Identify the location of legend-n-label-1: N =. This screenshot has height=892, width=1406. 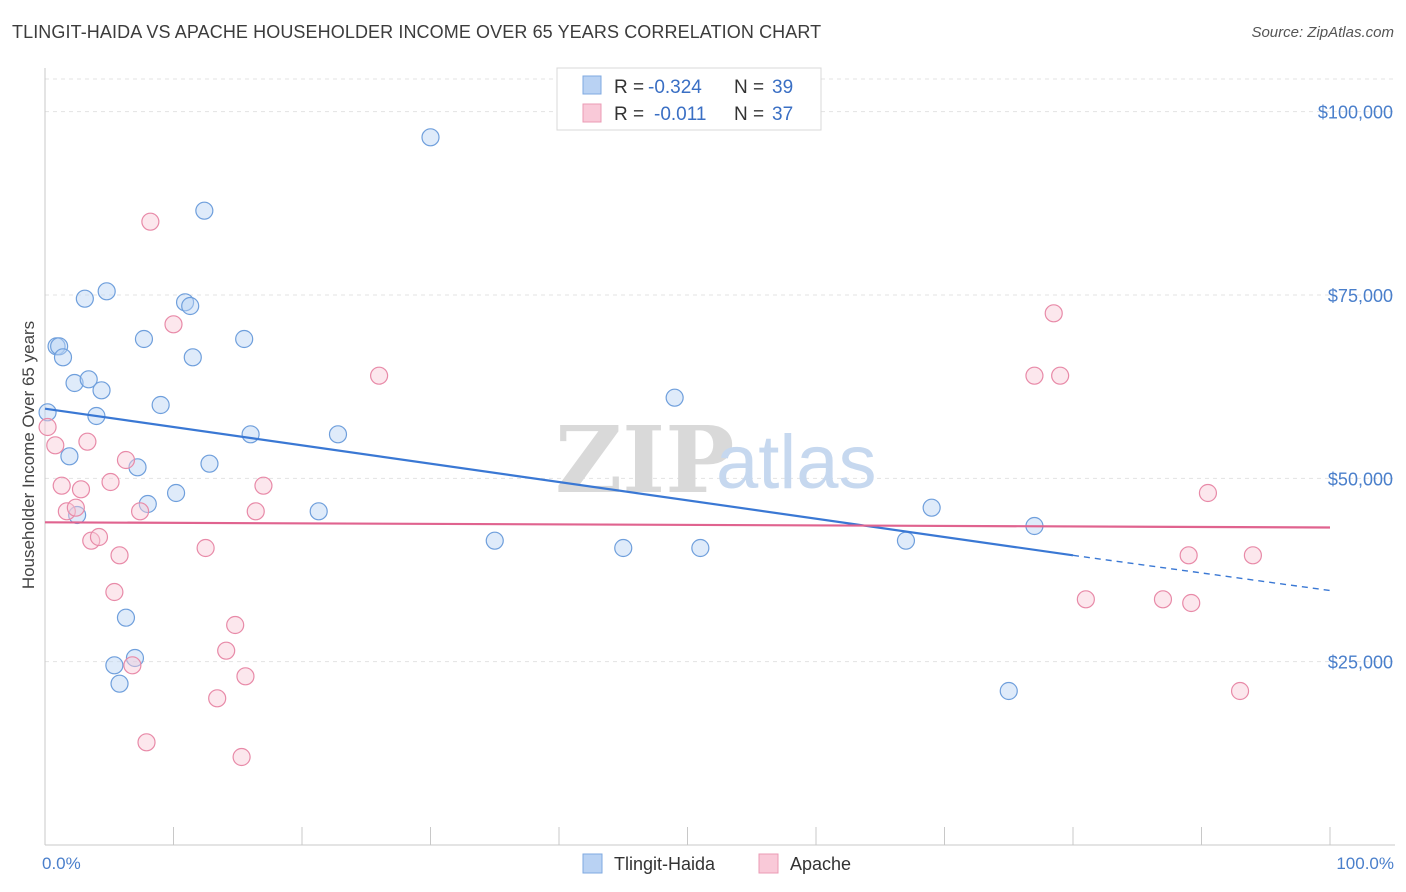
(749, 87).